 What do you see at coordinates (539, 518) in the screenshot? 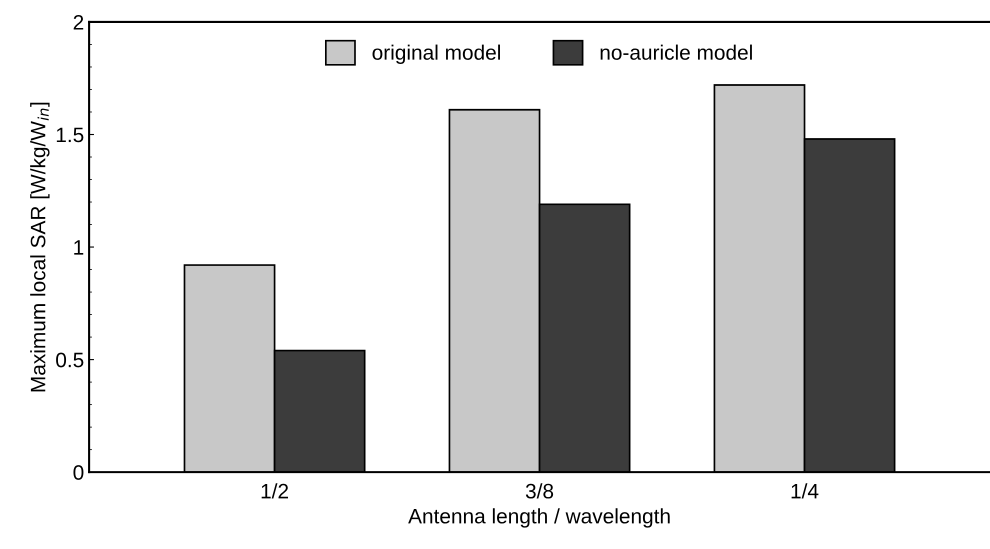
I see `x-axis-title: Antenna length / wavelength` at bounding box center [539, 518].